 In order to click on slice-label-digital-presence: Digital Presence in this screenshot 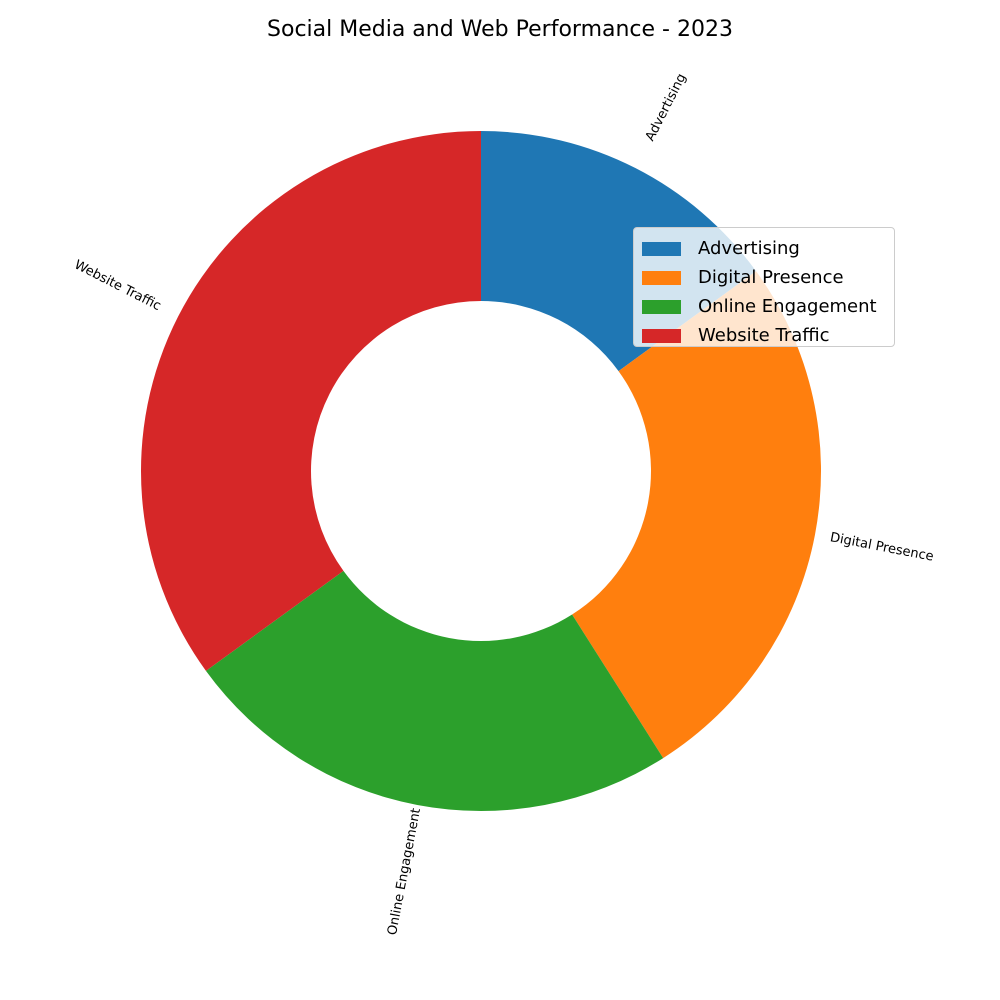, I will do `click(882, 547)`.